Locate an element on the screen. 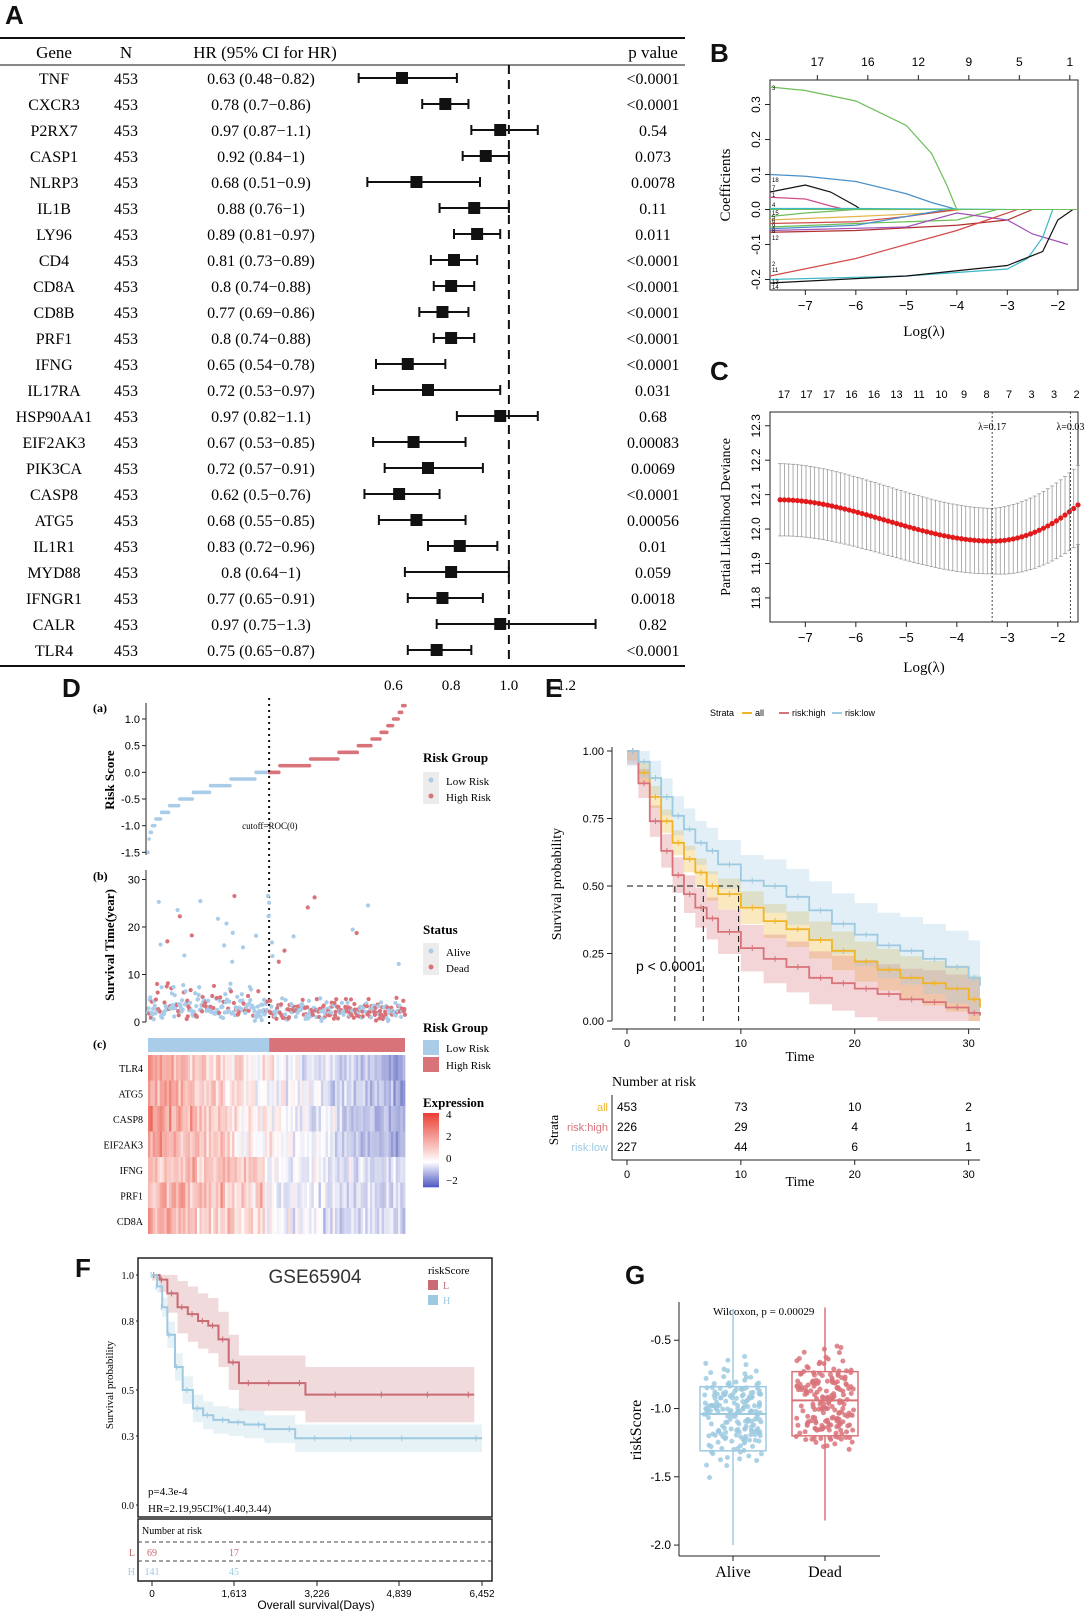 The width and height of the screenshot is (1088, 1611). hr-text: 0.72 (0.53−0.97) is located at coordinates (261, 391).